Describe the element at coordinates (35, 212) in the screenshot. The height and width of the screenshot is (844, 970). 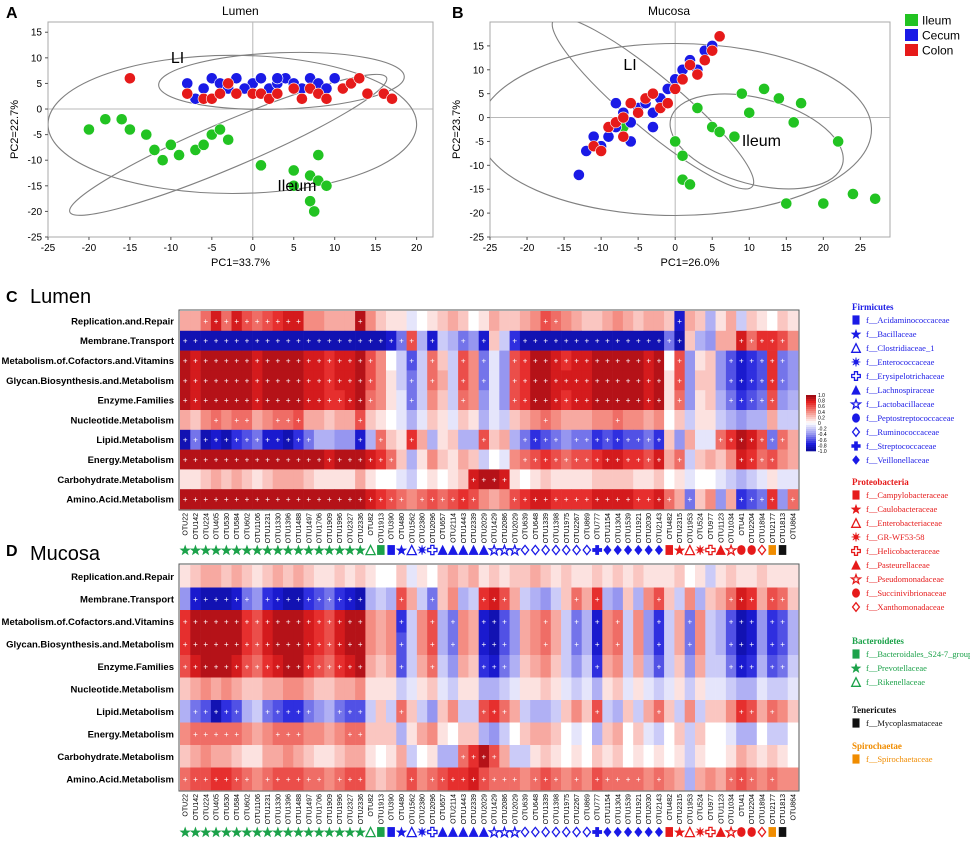
I see `y-tick-label: -20` at that location.